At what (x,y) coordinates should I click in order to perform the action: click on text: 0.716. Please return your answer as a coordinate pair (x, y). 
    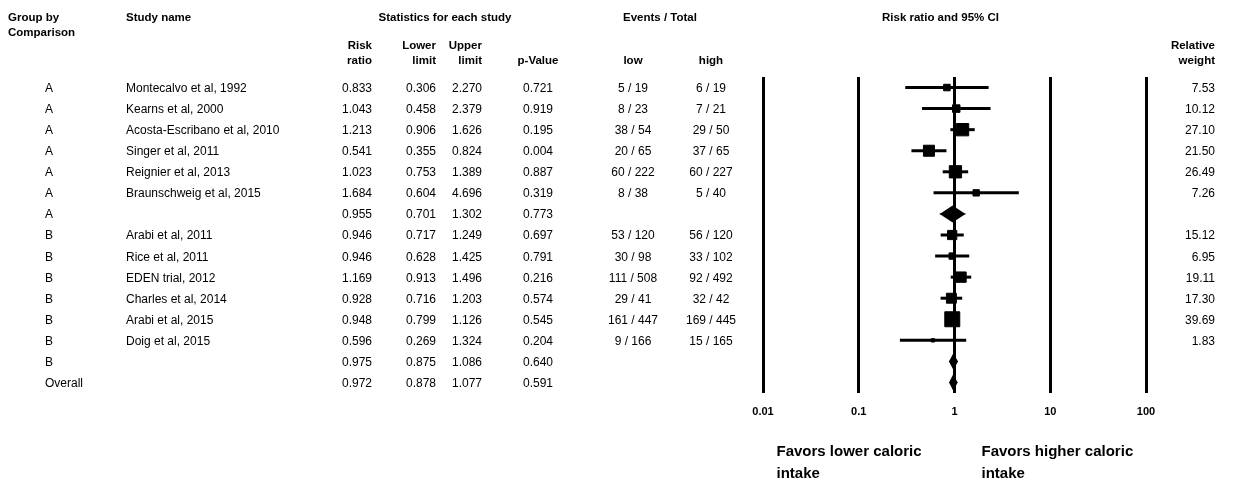
    Looking at the image, I should click on (420, 298).